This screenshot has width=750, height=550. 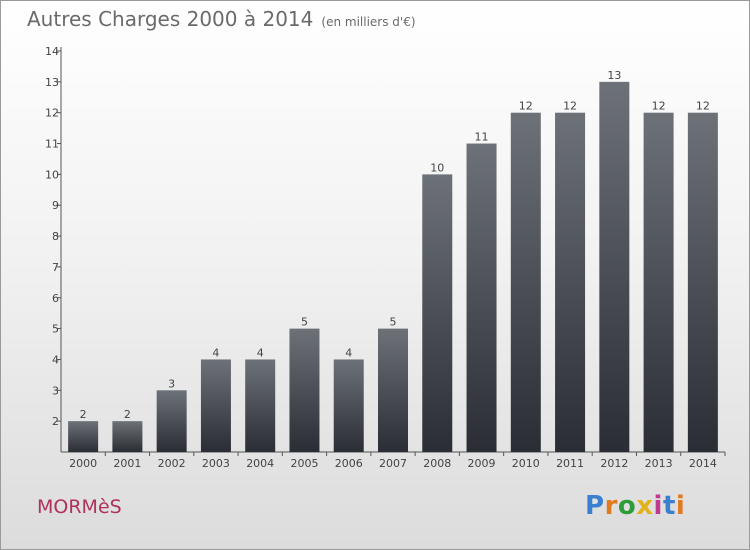 What do you see at coordinates (55, 390) in the screenshot?
I see `y-tick-label: 3` at bounding box center [55, 390].